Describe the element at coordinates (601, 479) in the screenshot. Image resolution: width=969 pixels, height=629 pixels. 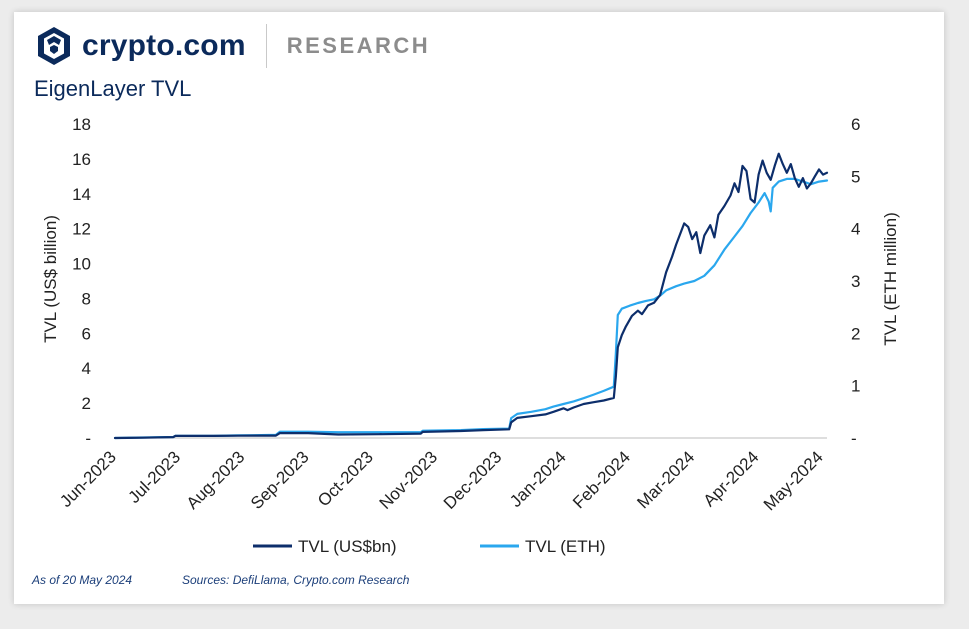
I see `x-tick-label: Feb-2024` at that location.